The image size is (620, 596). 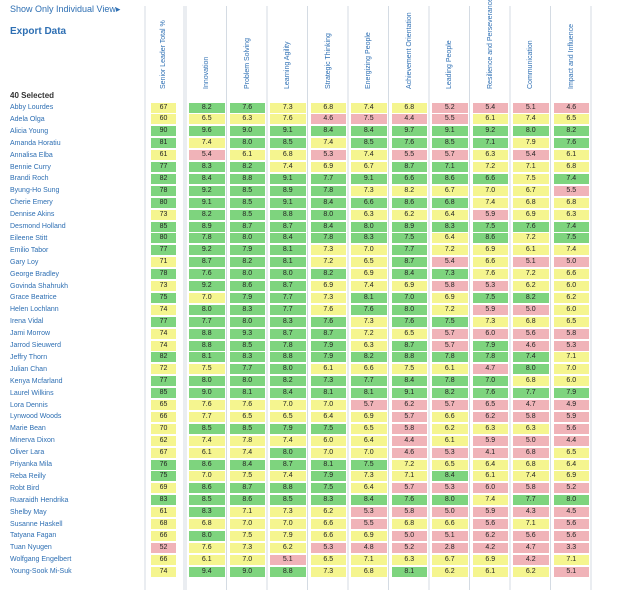 I want to click on person-name-link: Jeffry Thorn, so click(x=29, y=357).